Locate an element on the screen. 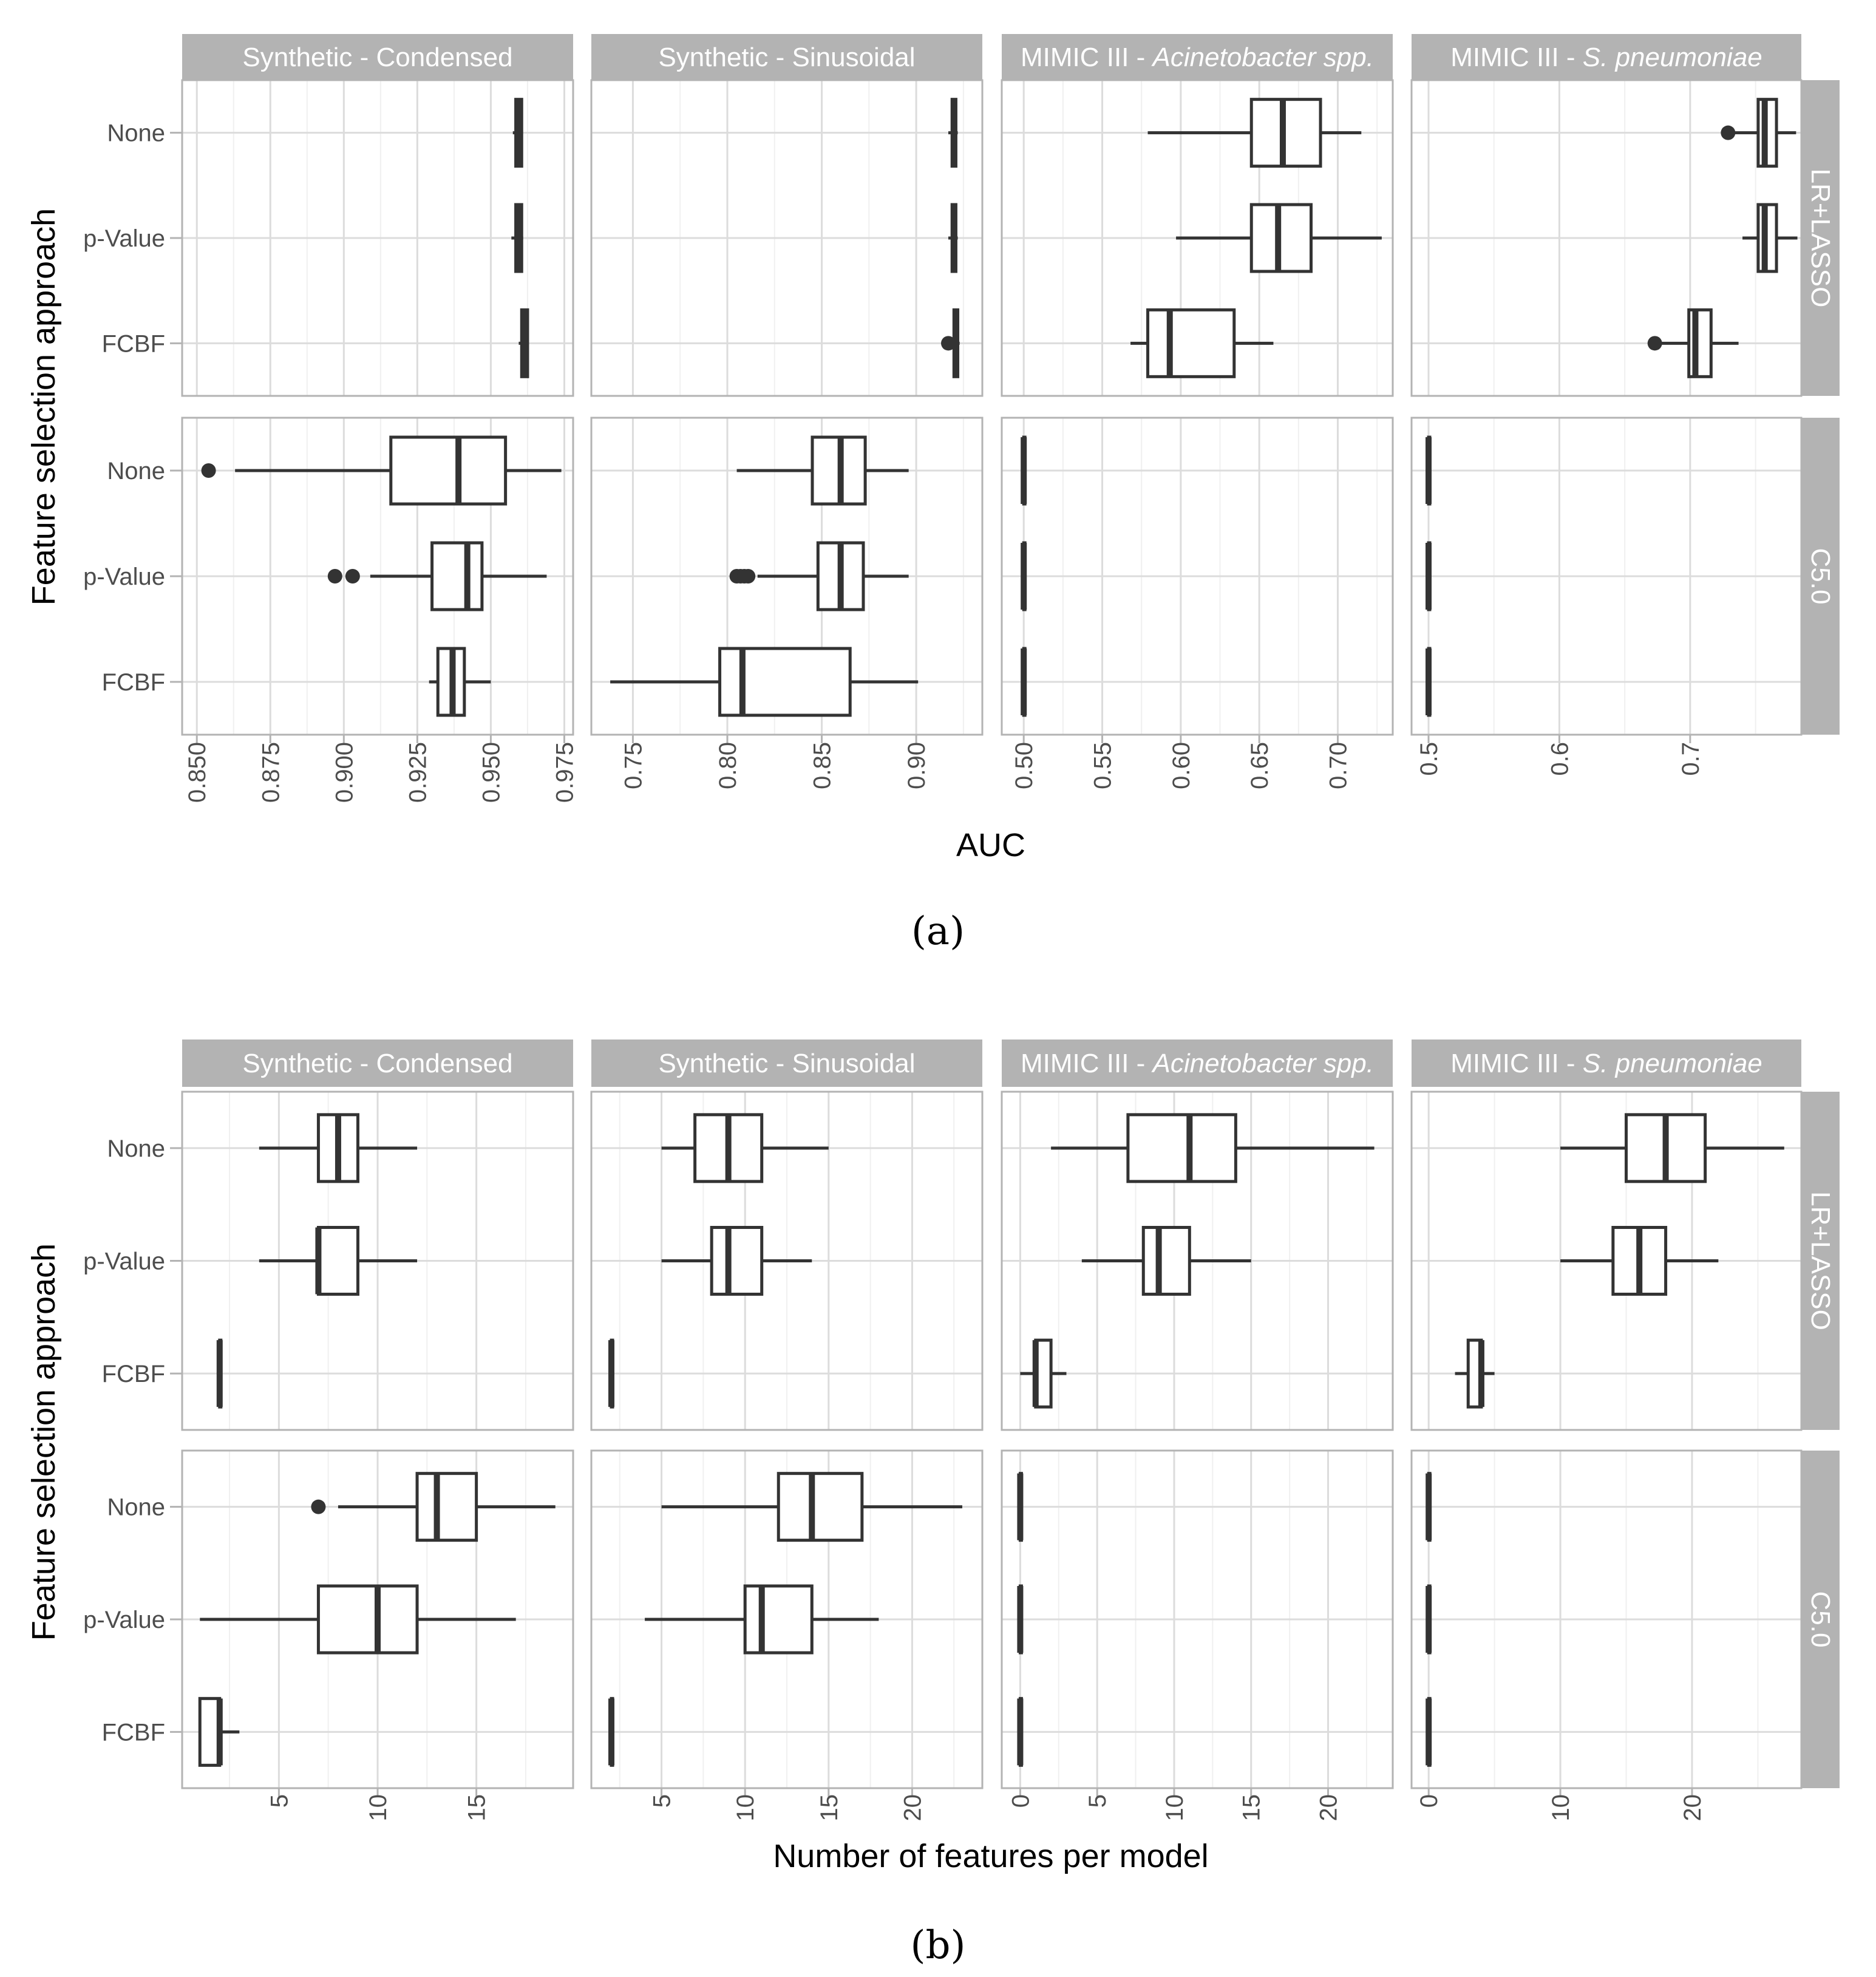 The width and height of the screenshot is (1876, 1977). panel: MIMIC III - Acinetobacter spp. 0 5 10 15 20 is located at coordinates (1197, 1431).